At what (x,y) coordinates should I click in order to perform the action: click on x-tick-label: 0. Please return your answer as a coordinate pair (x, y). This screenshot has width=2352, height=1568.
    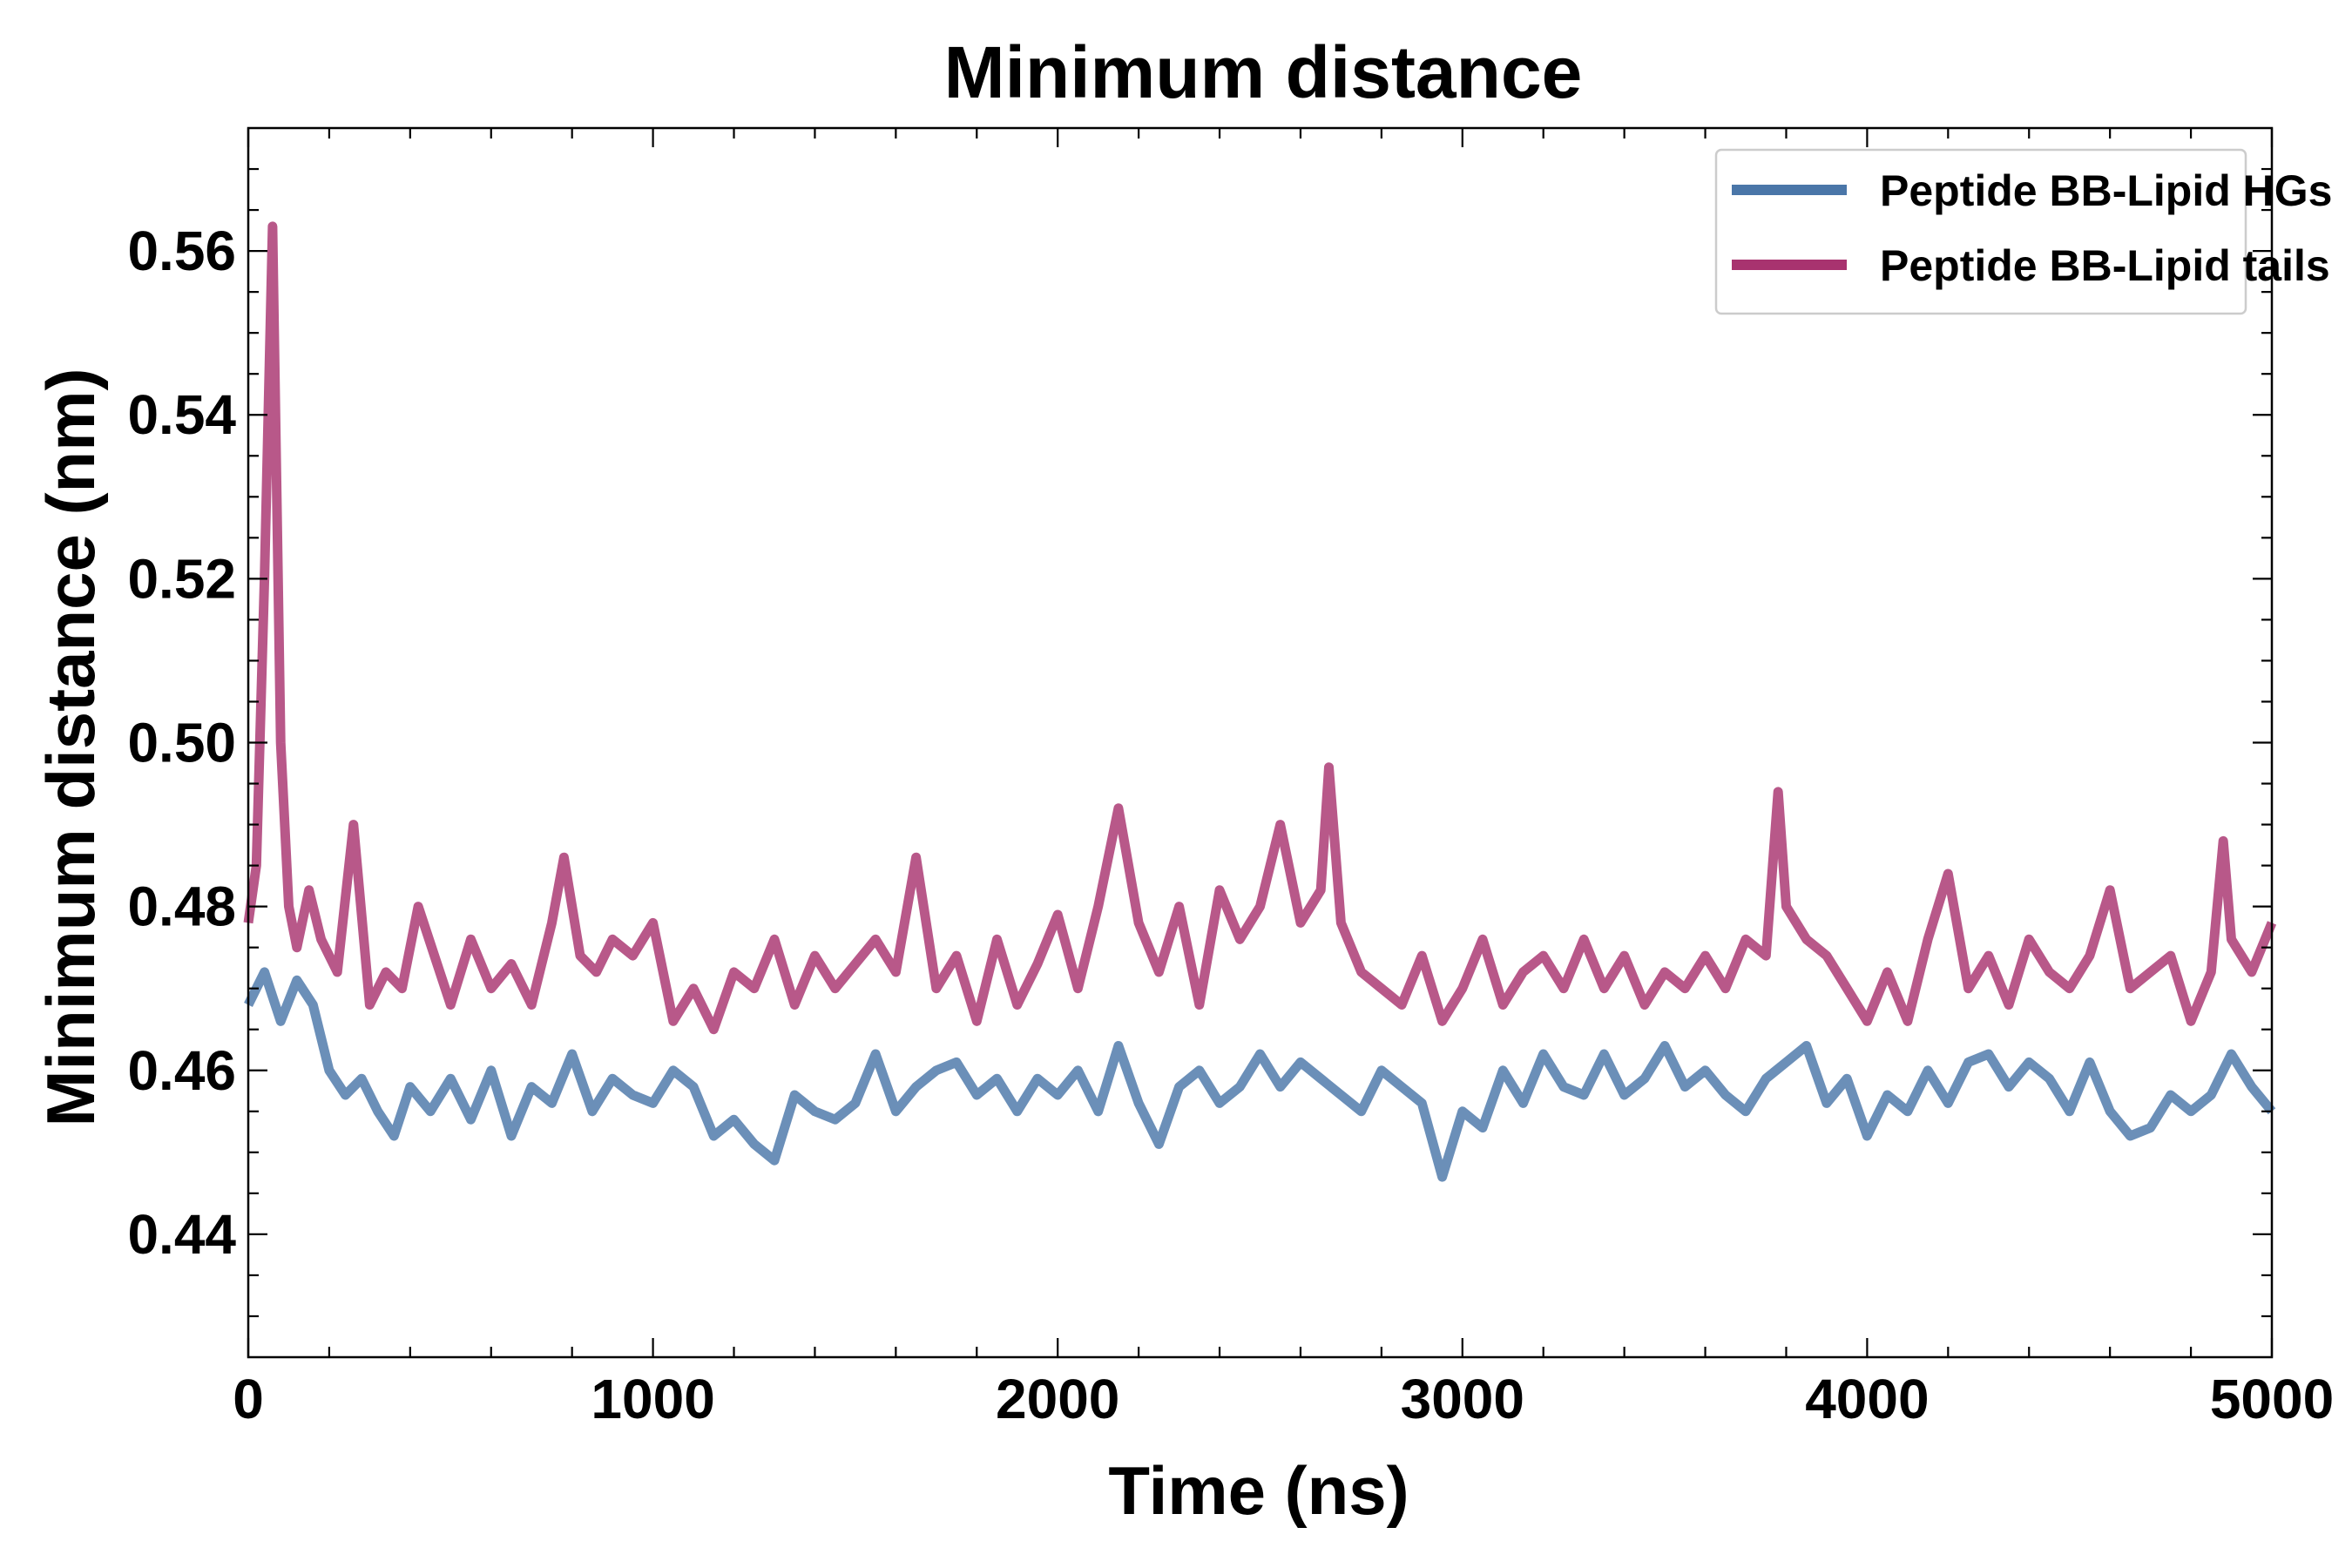
    Looking at the image, I should click on (248, 1399).